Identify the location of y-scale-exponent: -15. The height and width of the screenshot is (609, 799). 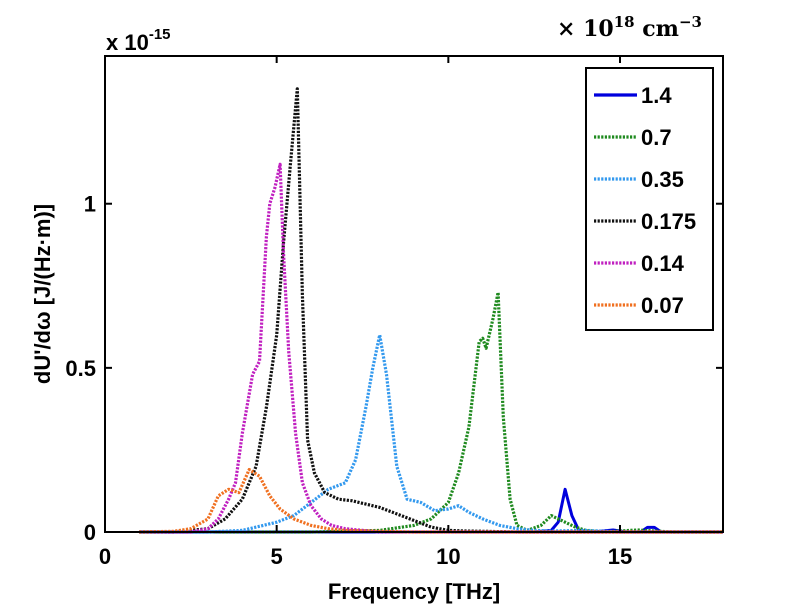
(160, 34).